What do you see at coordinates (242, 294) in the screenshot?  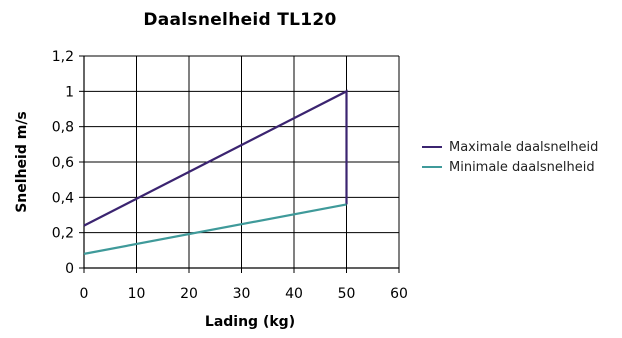 I see `x-tick-label: 30` at bounding box center [242, 294].